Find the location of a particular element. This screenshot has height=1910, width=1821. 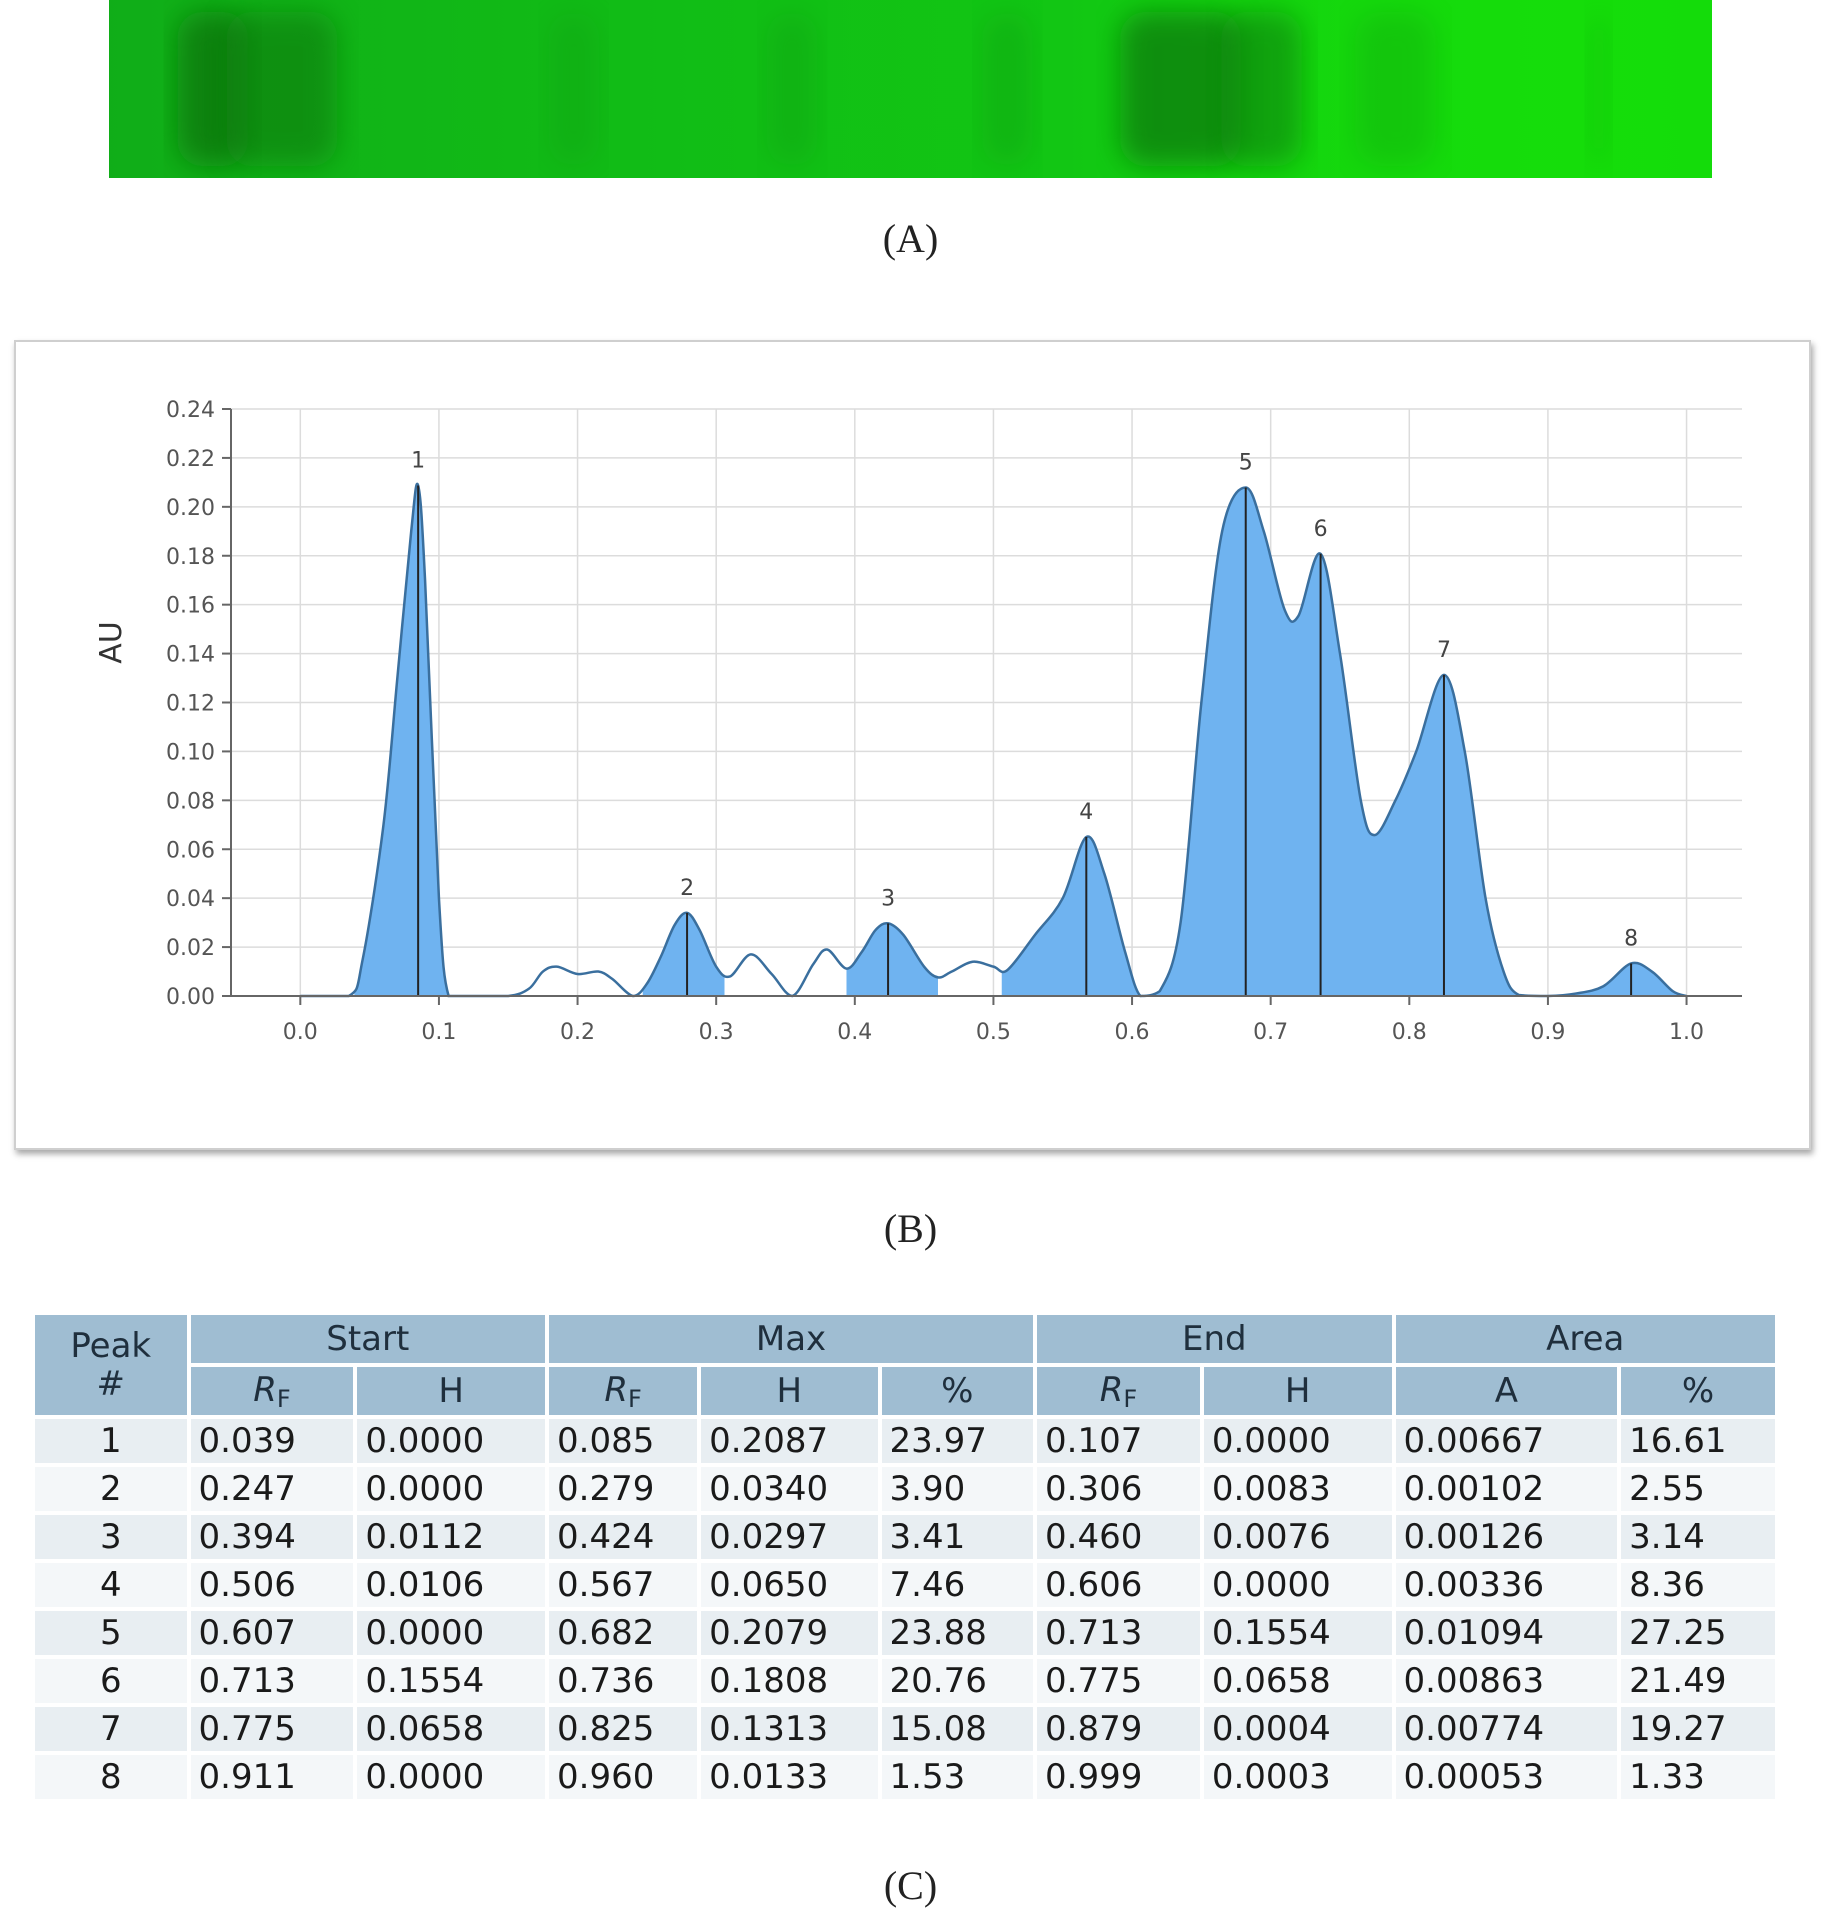

cell-start-h: 0.0106 is located at coordinates (451, 1585).